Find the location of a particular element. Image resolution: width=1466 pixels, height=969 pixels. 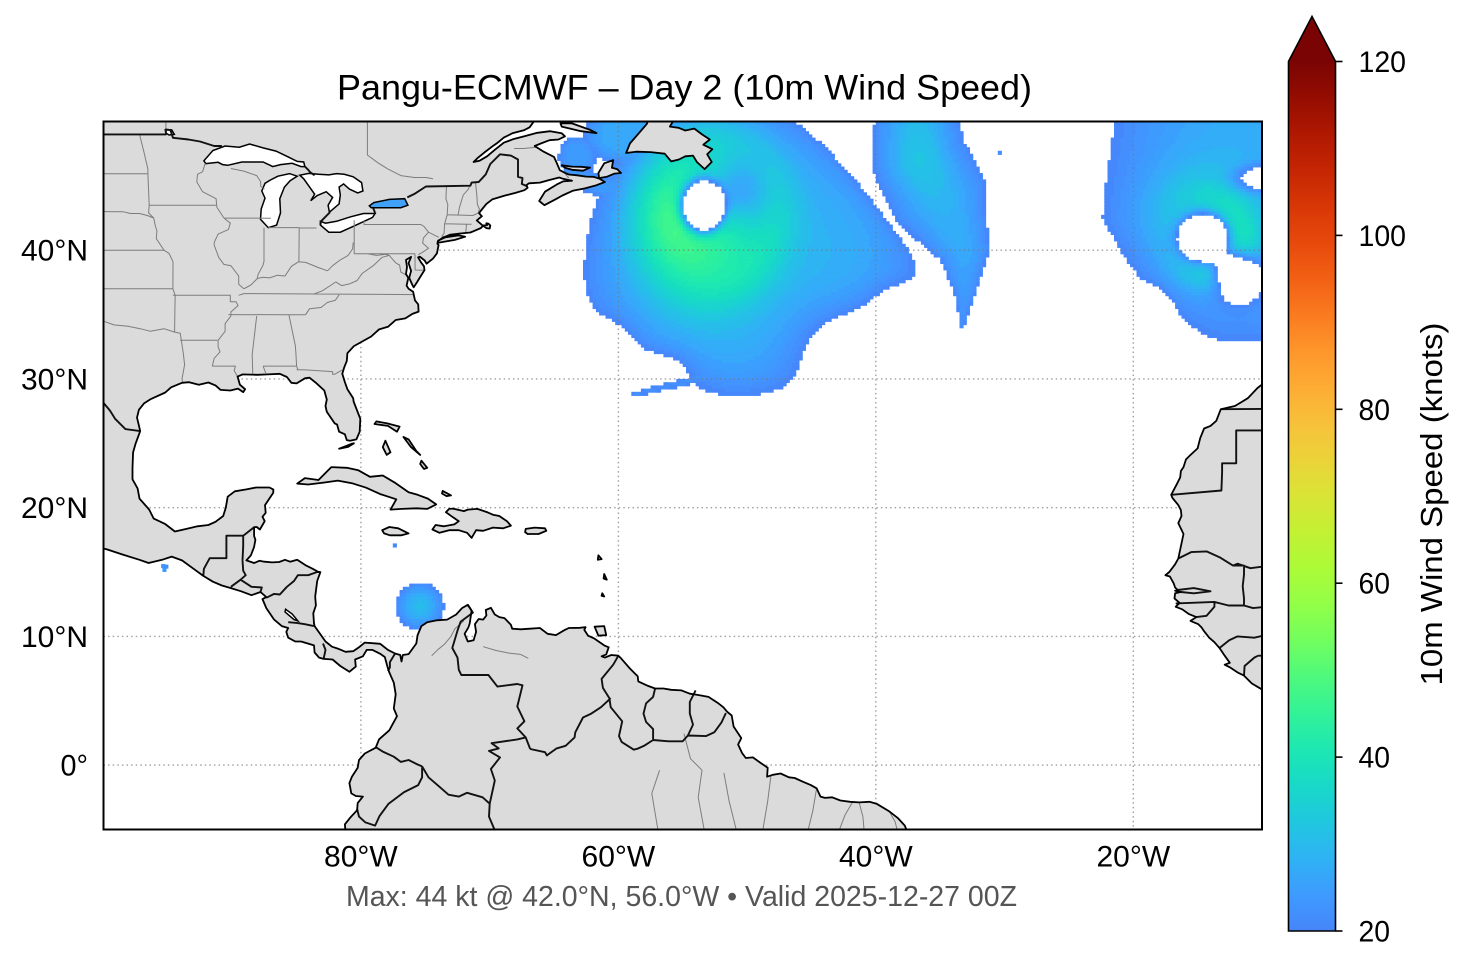

svg-text: 10m Wind Speed (knots) is located at coordinates (1431, 504).